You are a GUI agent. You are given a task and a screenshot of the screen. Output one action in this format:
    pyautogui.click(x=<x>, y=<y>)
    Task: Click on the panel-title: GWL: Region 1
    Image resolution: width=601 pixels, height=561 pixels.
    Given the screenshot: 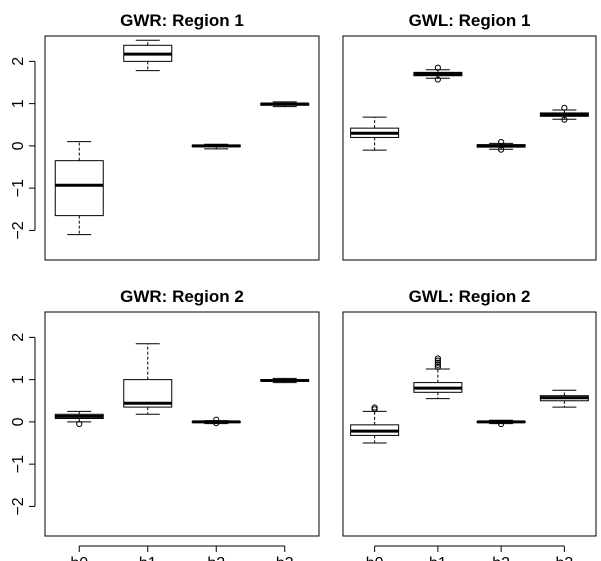 What is the action you would take?
    pyautogui.click(x=470, y=20)
    